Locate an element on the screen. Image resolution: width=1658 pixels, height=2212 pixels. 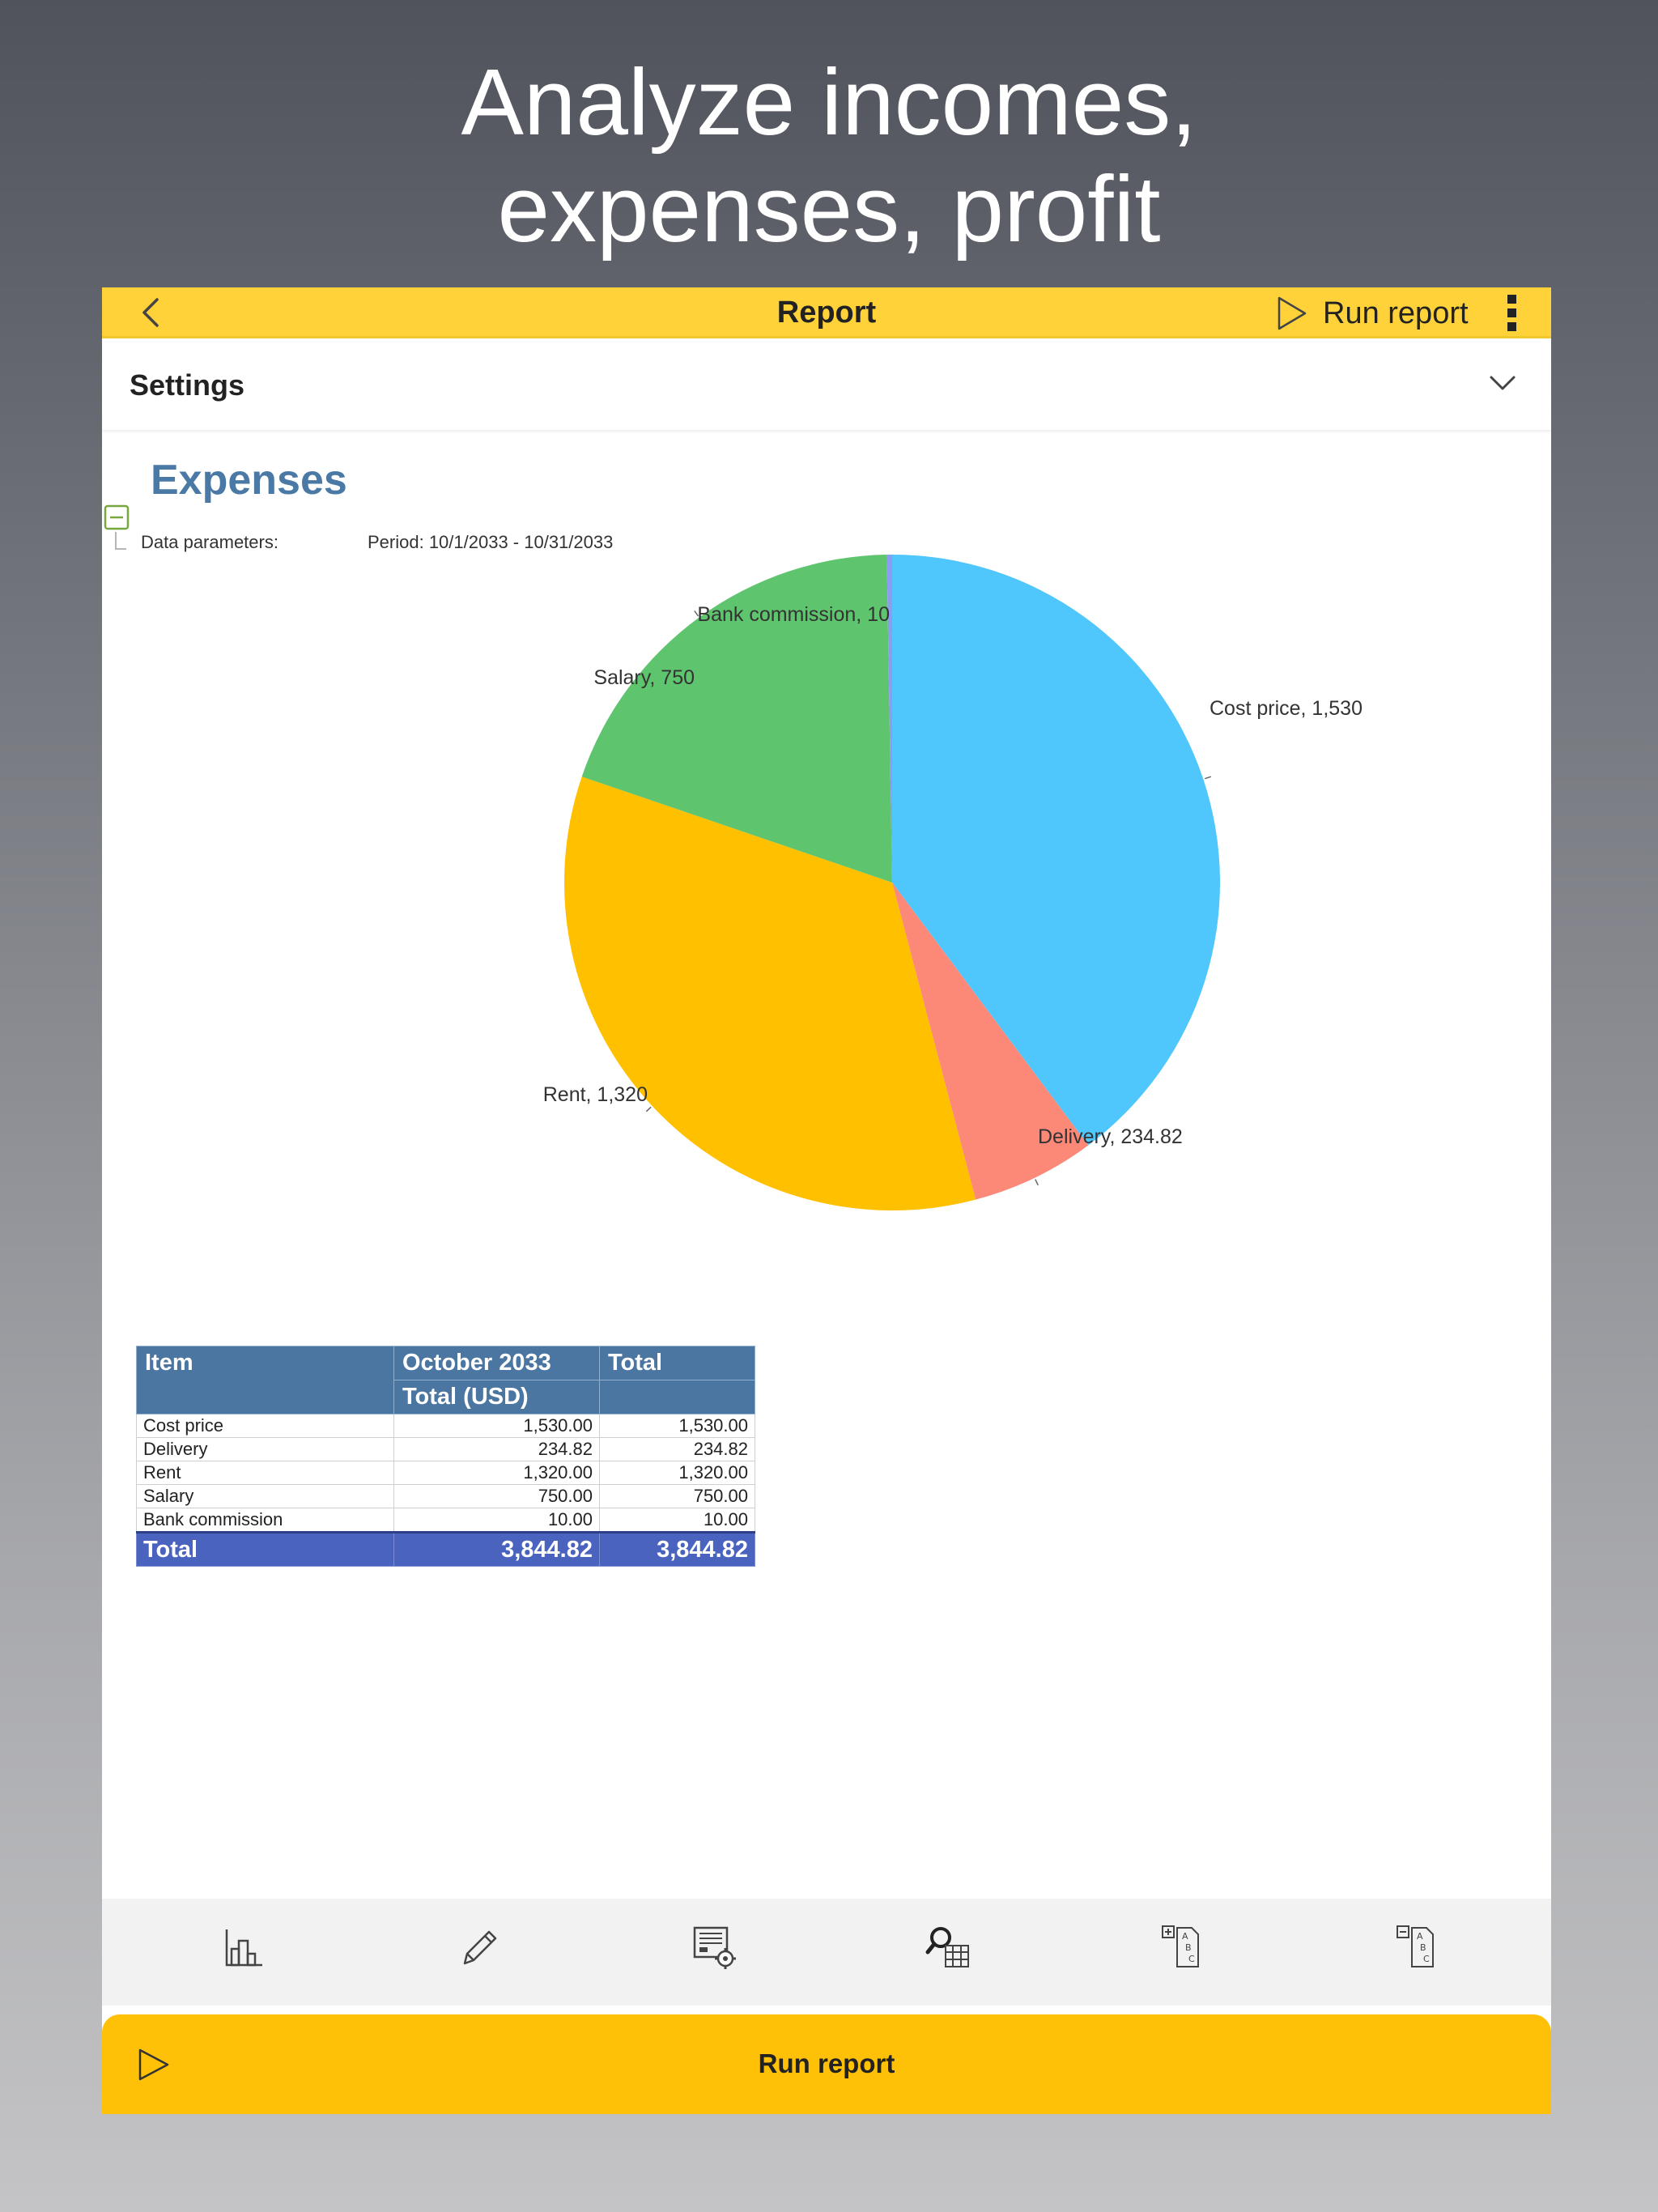
pie-slice-label: Delivery, 234.82 is located at coordinates (1110, 1137).